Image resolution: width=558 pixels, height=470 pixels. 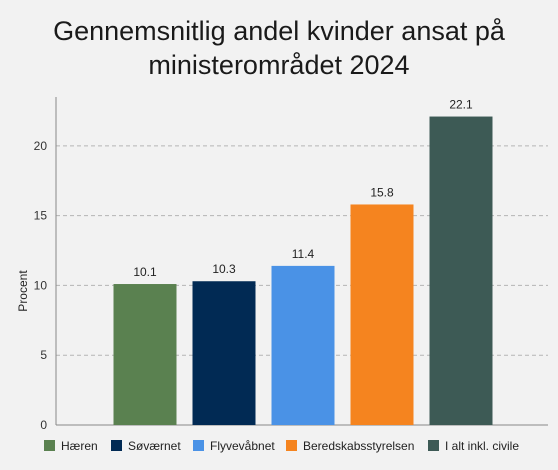 What do you see at coordinates (145, 272) in the screenshot?
I see `data-label-0: 10.1` at bounding box center [145, 272].